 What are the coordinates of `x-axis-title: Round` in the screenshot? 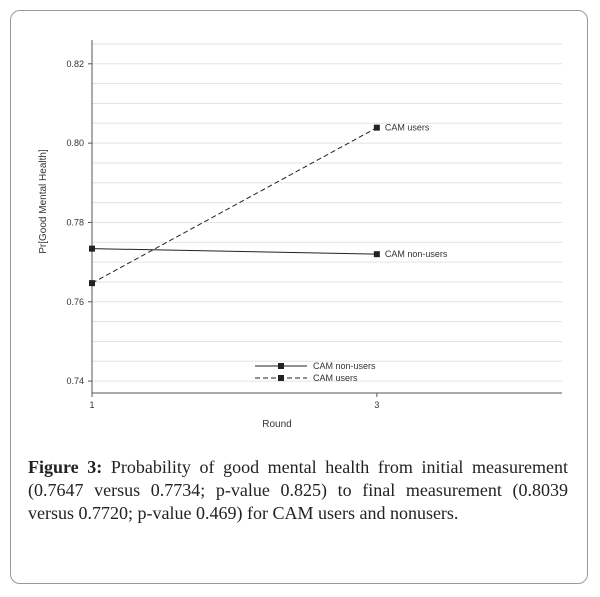 It's located at (276, 424).